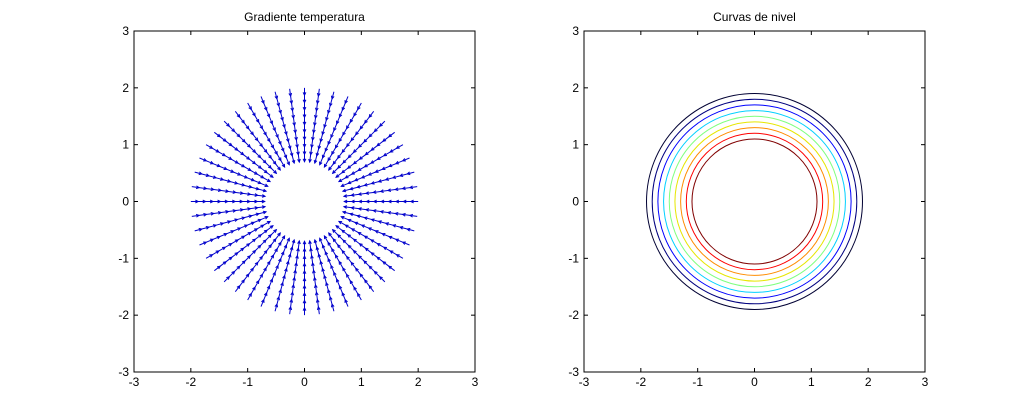 This screenshot has height=418, width=1022. What do you see at coordinates (868, 382) in the screenshot?
I see `x-tick-label: 2` at bounding box center [868, 382].